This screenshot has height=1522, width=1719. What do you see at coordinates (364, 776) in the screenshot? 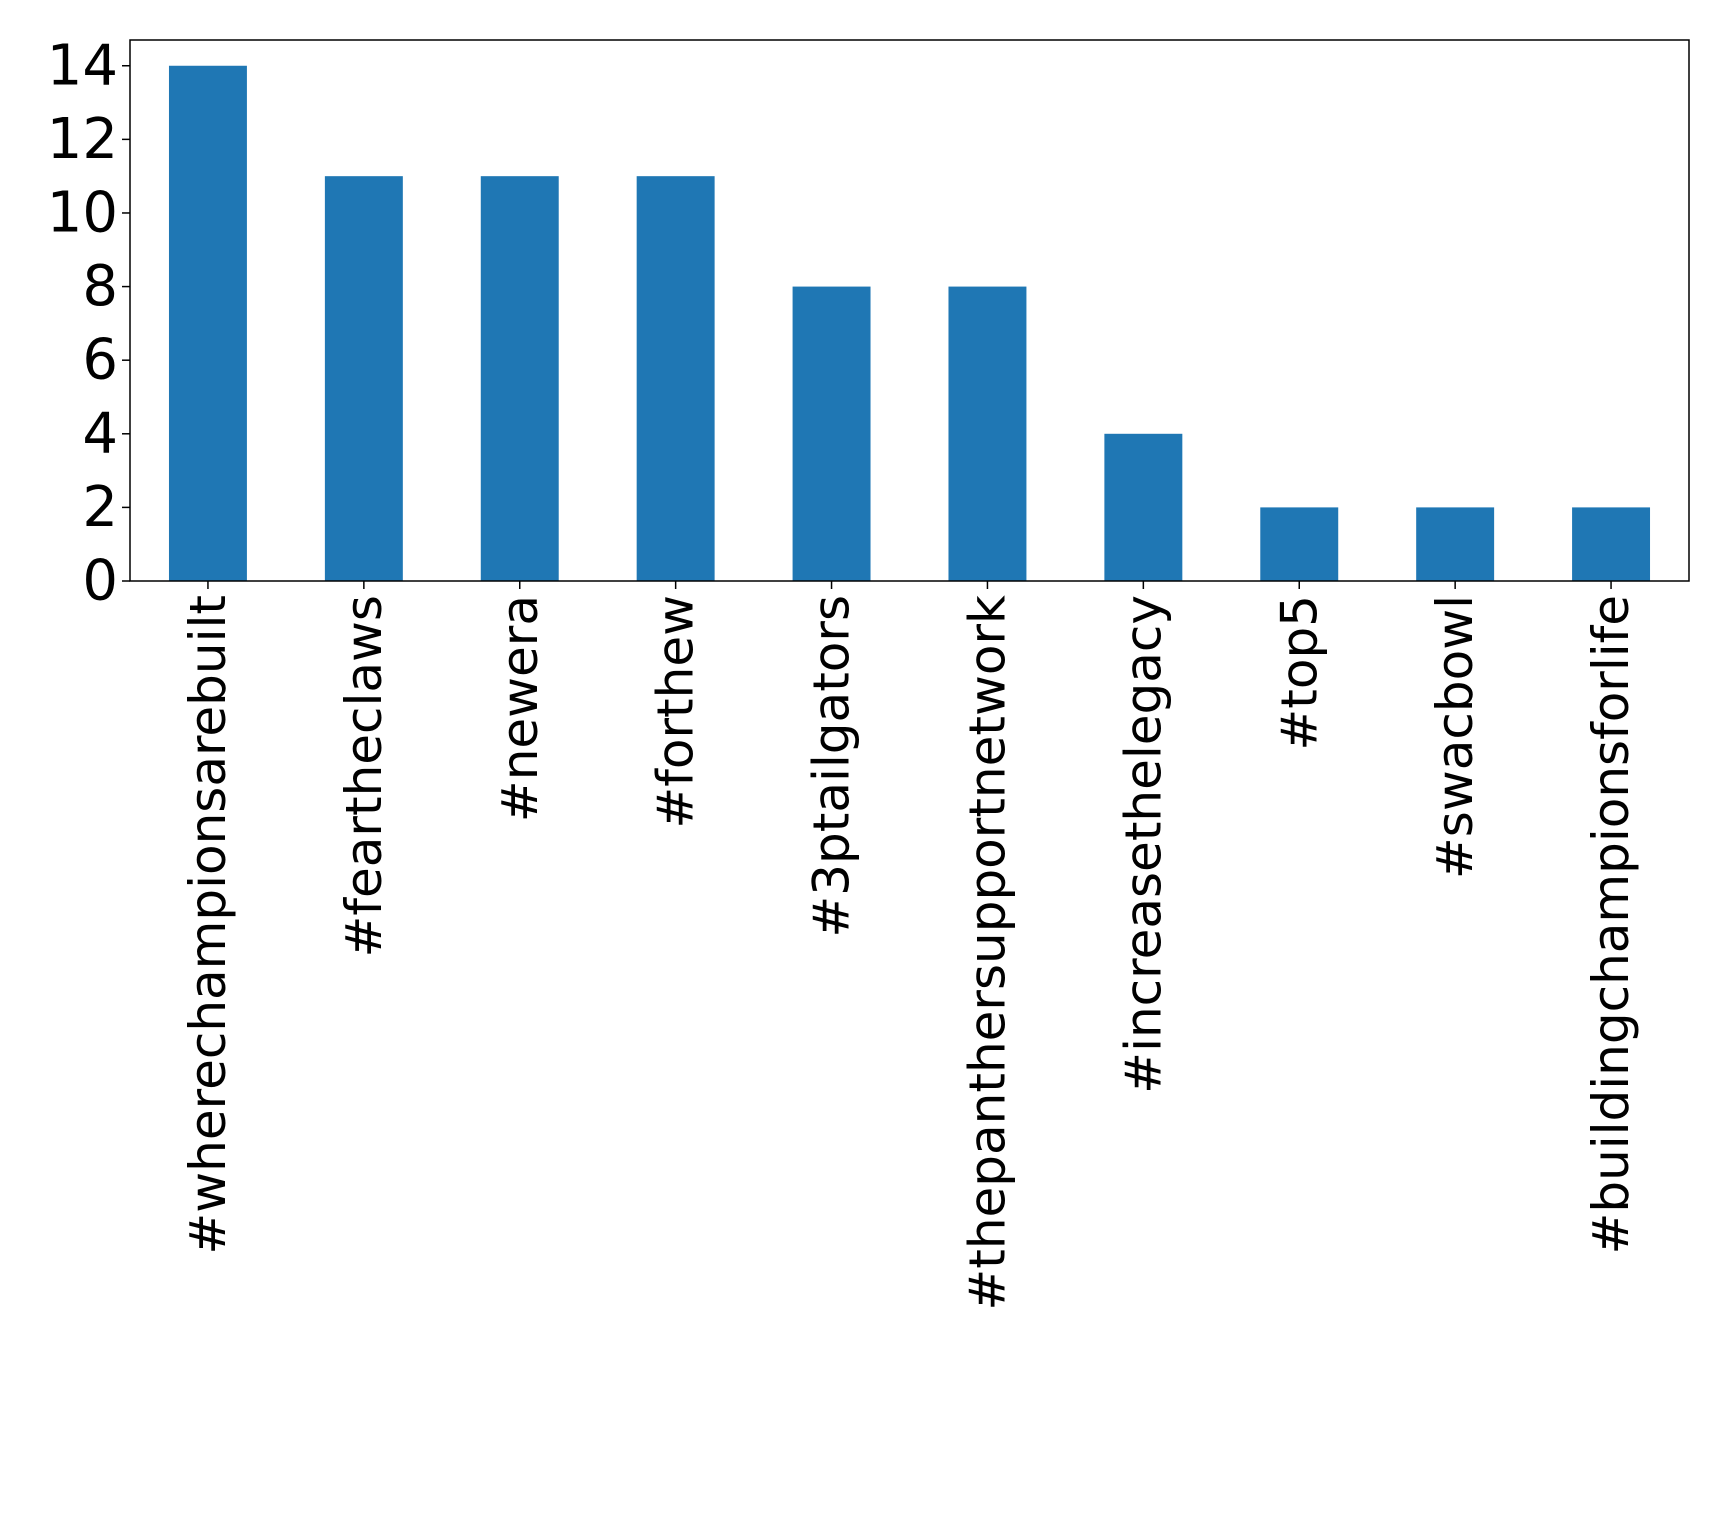
I see `x-tick-label-1: #feartheclaws` at bounding box center [364, 776].